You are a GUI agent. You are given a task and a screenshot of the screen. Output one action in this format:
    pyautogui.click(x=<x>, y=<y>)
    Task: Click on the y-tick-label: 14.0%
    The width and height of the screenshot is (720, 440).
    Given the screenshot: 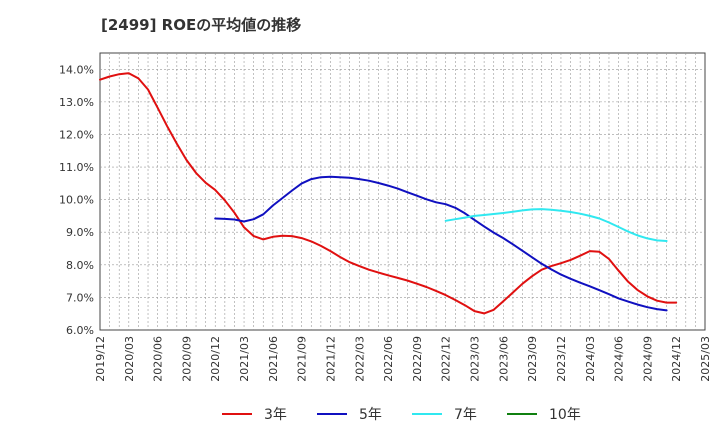 What is the action you would take?
    pyautogui.click(x=76, y=69)
    